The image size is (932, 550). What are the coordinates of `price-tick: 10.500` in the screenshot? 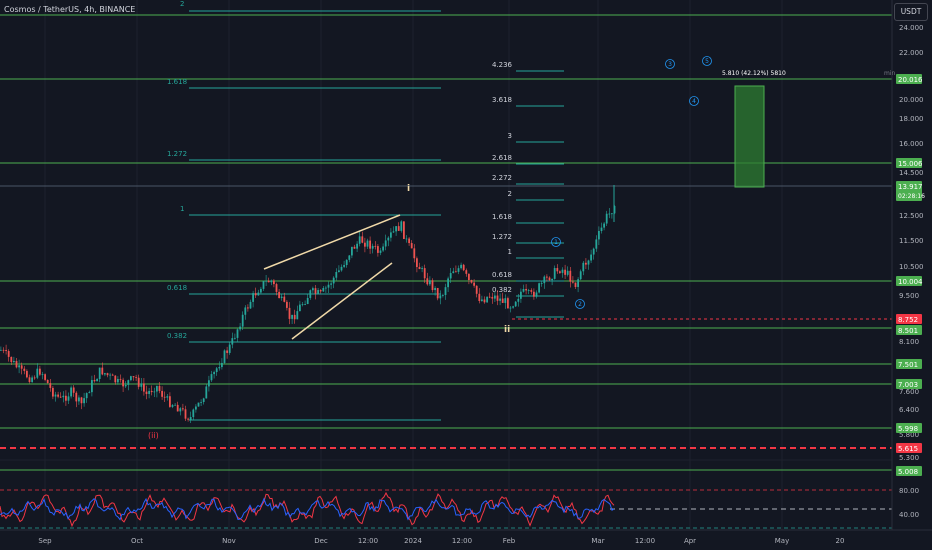 It's located at (911, 267).